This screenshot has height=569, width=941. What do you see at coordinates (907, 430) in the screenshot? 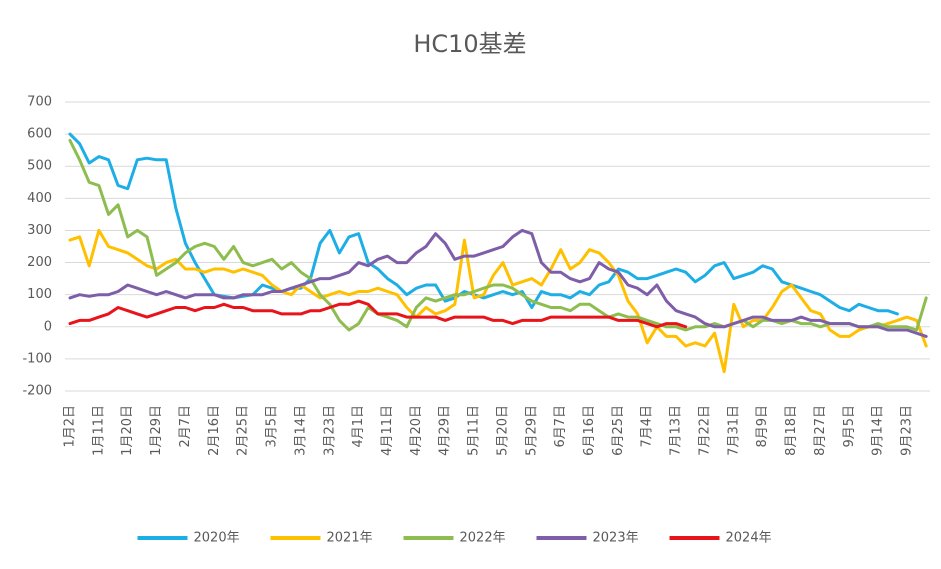
I see `x-tick-label: 9月23日` at bounding box center [907, 430].